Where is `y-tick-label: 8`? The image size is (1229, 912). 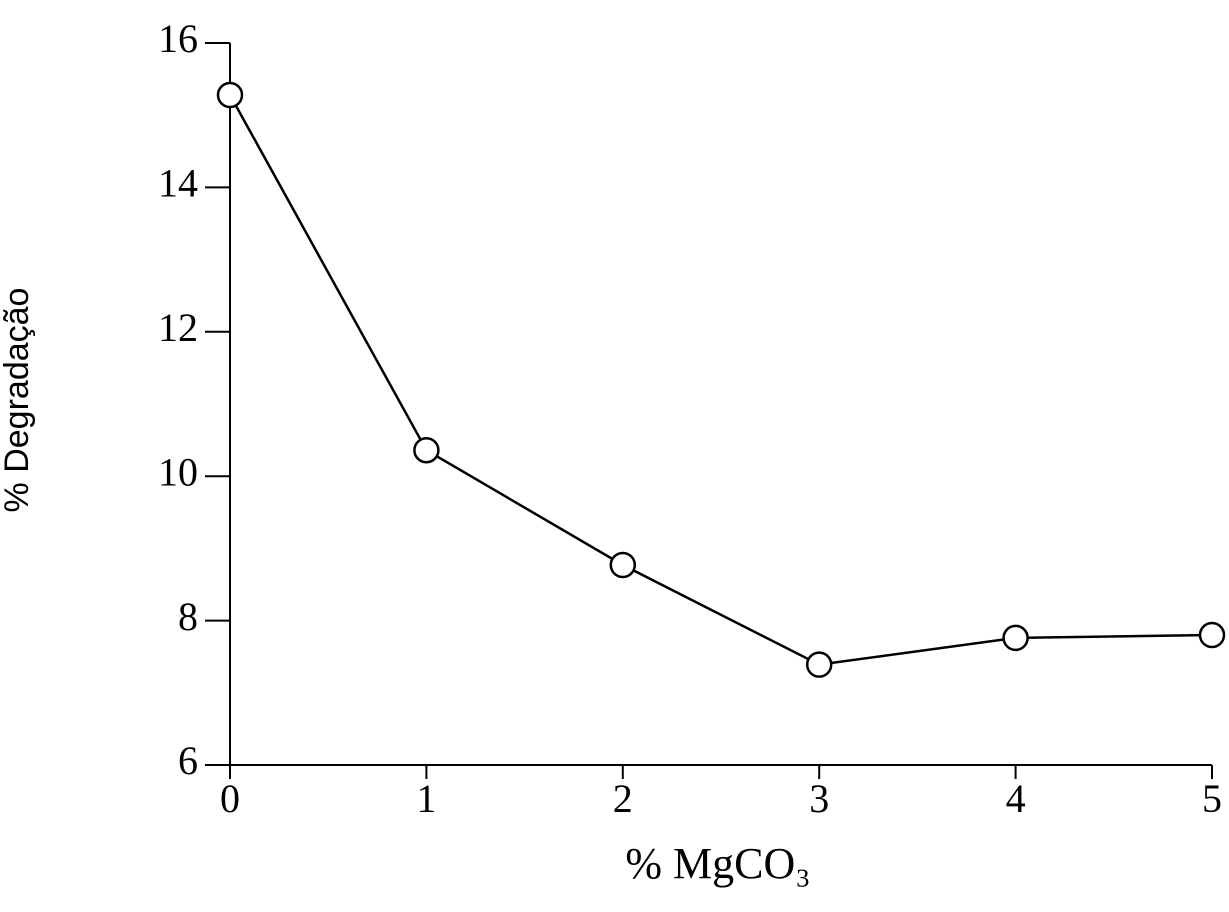 y-tick-label: 8 is located at coordinates (188, 616).